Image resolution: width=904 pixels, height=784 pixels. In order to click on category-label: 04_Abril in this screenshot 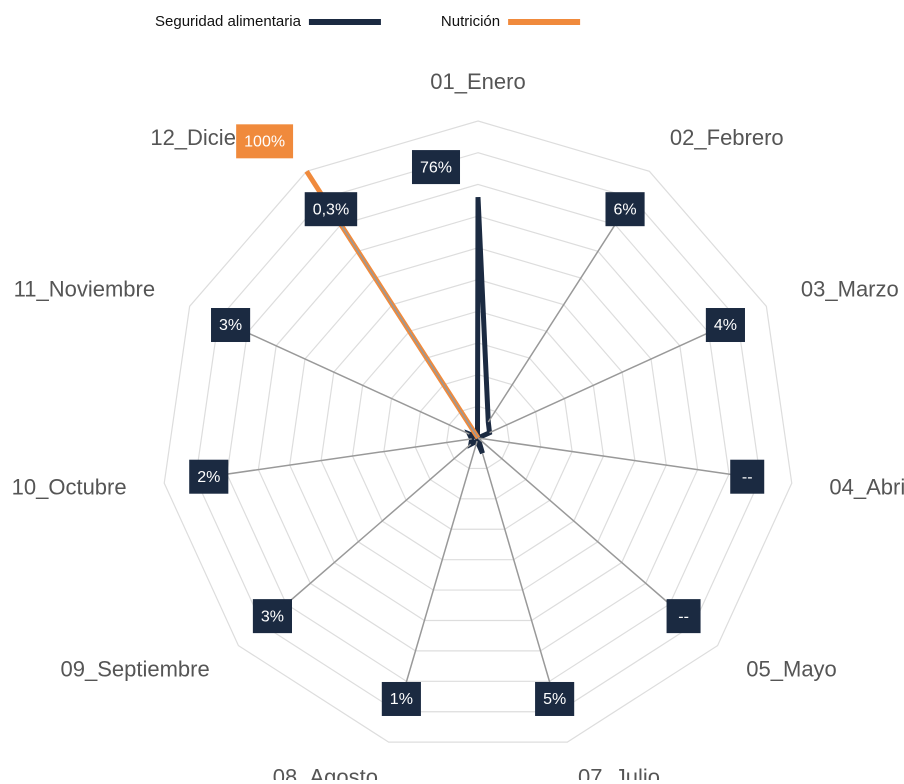, I will do `click(866, 486)`.